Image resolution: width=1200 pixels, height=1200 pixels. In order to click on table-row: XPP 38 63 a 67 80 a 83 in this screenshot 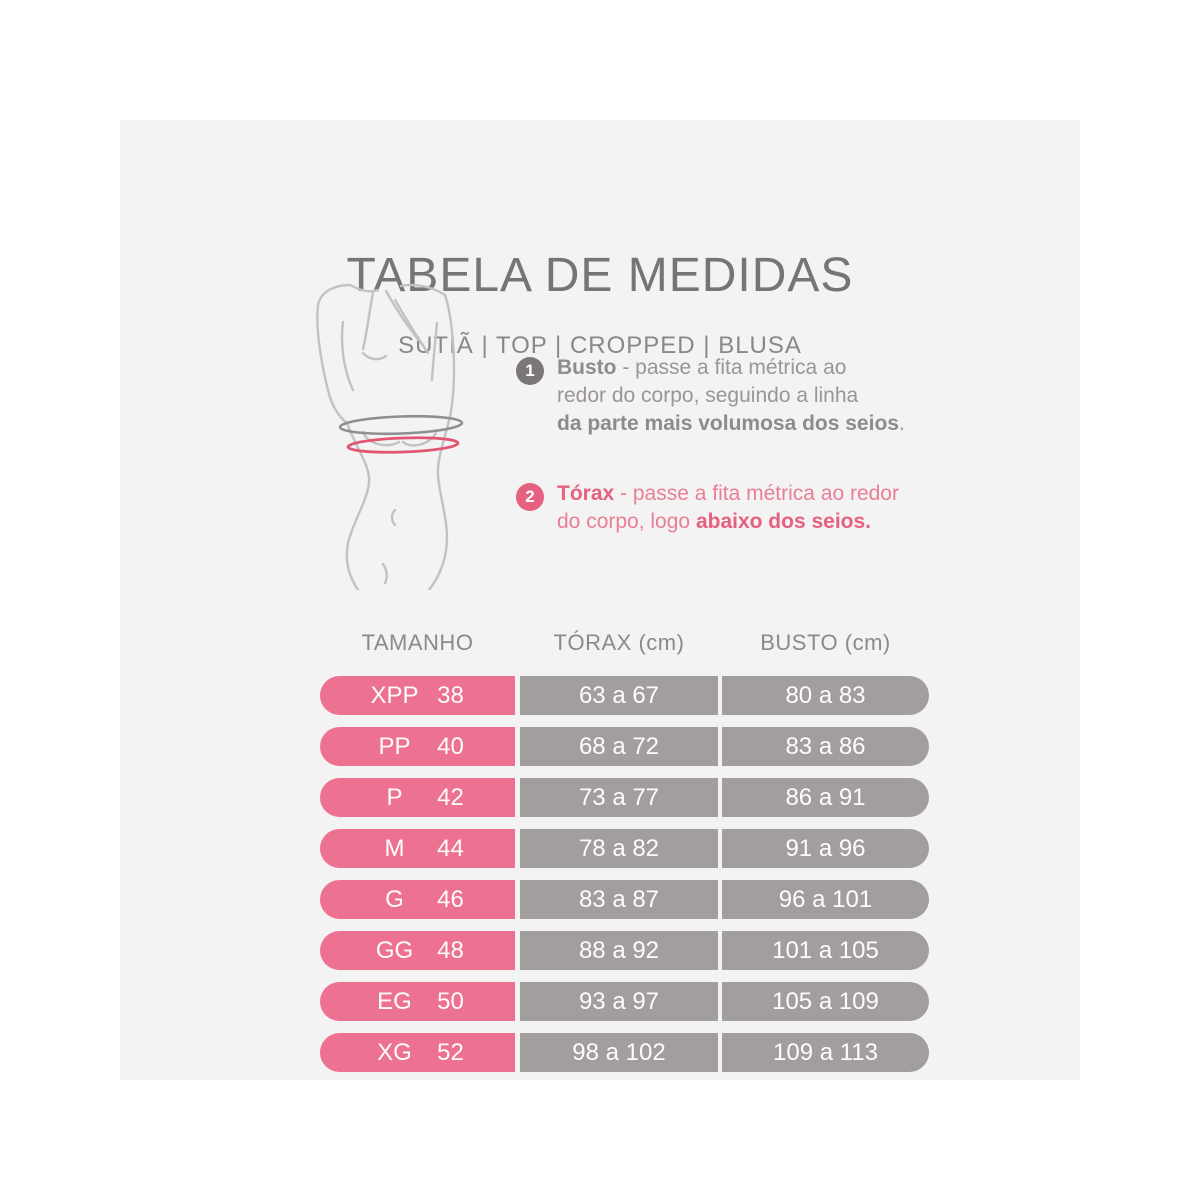, I will do `click(624, 695)`.